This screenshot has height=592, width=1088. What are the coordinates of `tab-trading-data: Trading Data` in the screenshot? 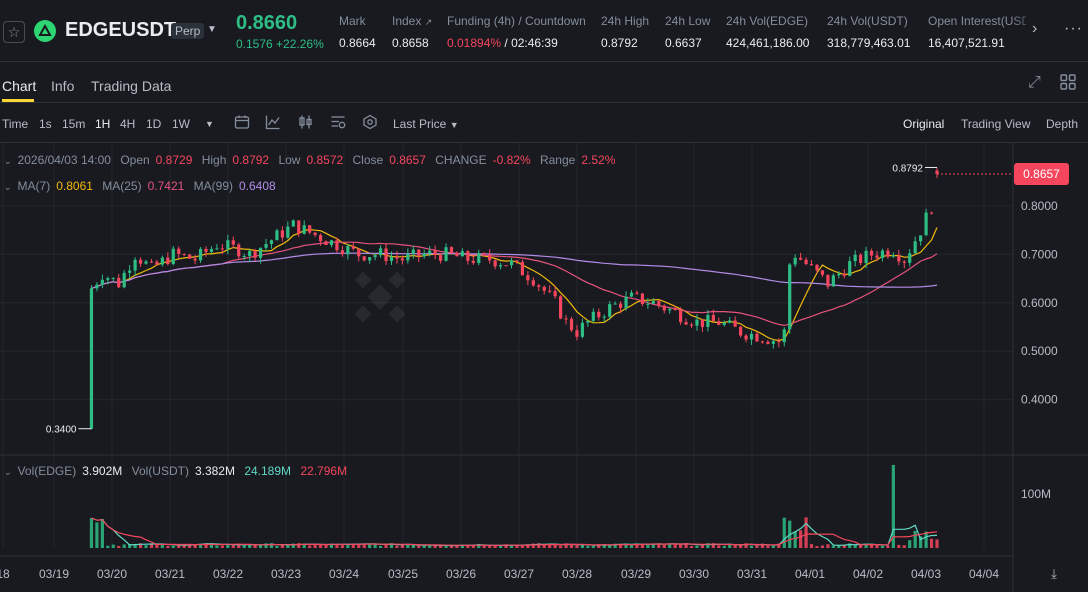 It's located at (131, 86).